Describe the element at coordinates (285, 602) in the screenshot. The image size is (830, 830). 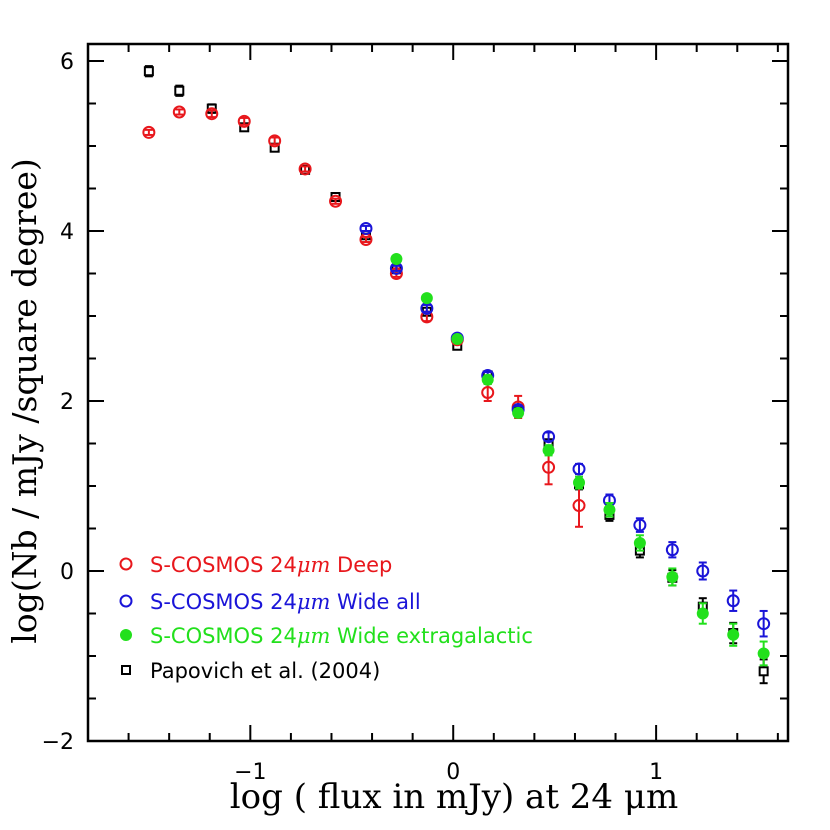
I see `legend-label: S-COSMOS 24μm Wide all` at that location.